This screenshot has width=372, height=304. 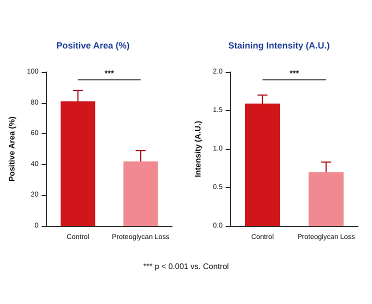 What do you see at coordinates (279, 45) in the screenshot?
I see `chart-title: Staining Intensity (A.U.)` at bounding box center [279, 45].